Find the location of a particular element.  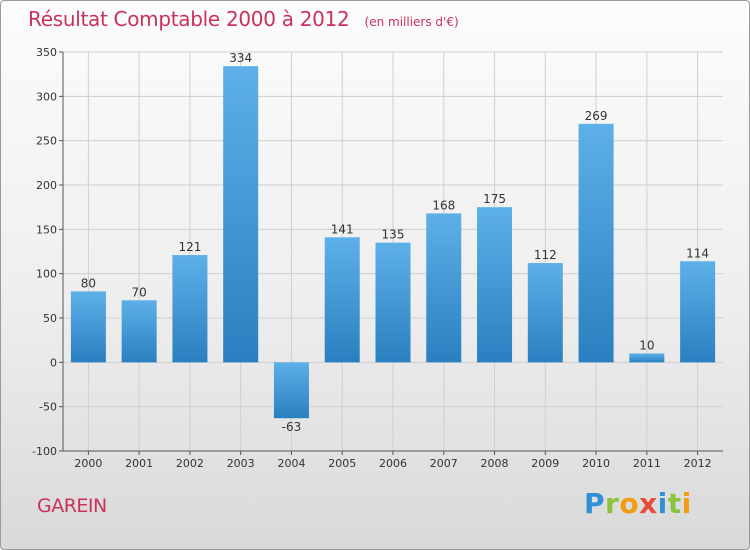

x-tick-label: 2011 is located at coordinates (647, 463).